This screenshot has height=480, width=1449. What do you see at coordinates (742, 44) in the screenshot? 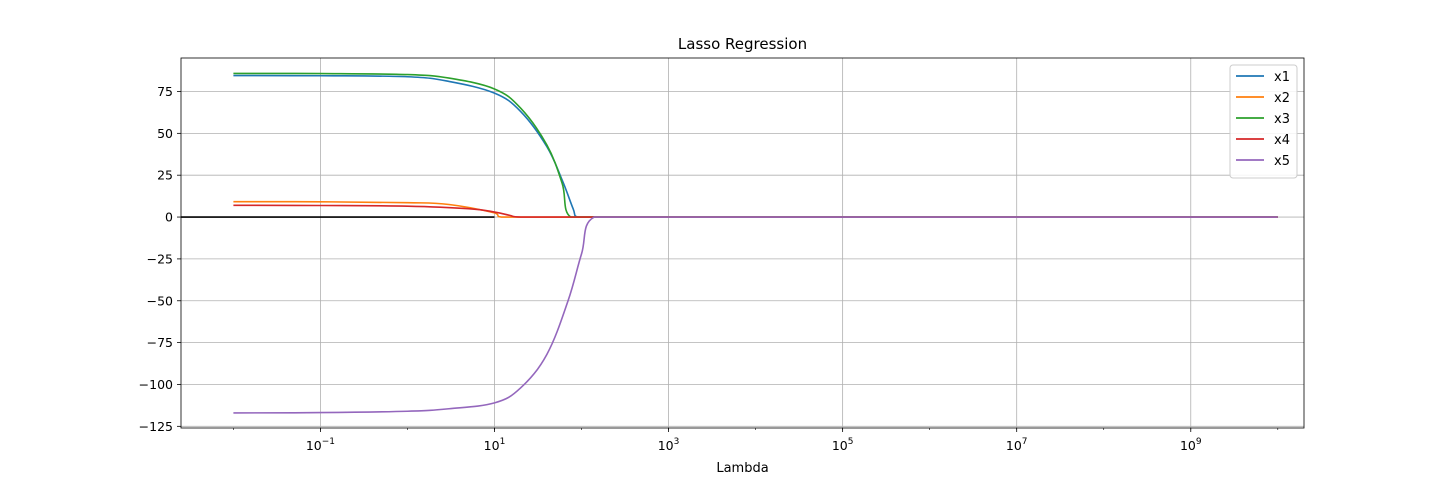
I see `chart-title: Lasso Regression` at bounding box center [742, 44].